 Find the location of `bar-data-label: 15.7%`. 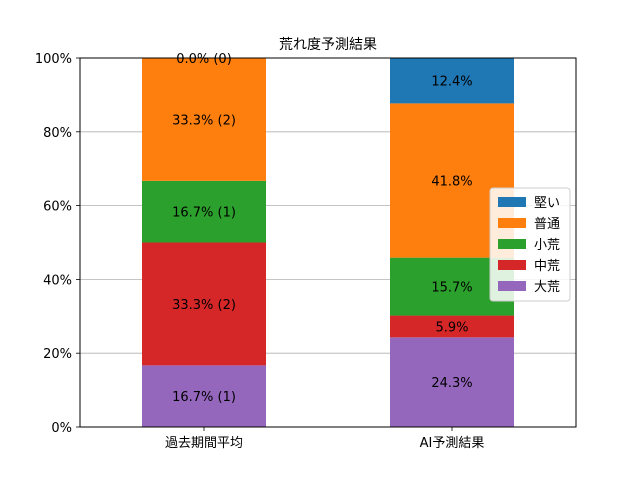

bar-data-label: 15.7% is located at coordinates (451, 288).